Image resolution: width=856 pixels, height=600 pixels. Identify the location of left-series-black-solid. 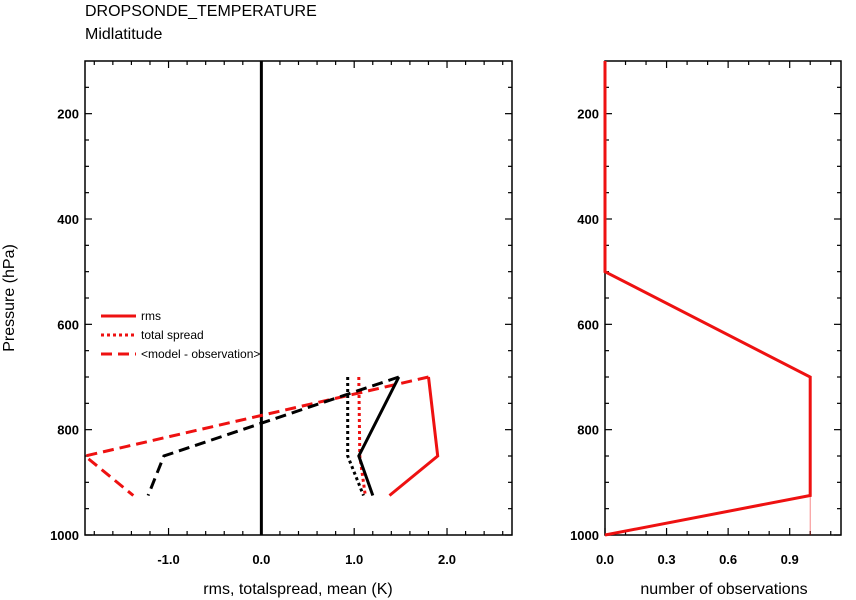
(379, 436).